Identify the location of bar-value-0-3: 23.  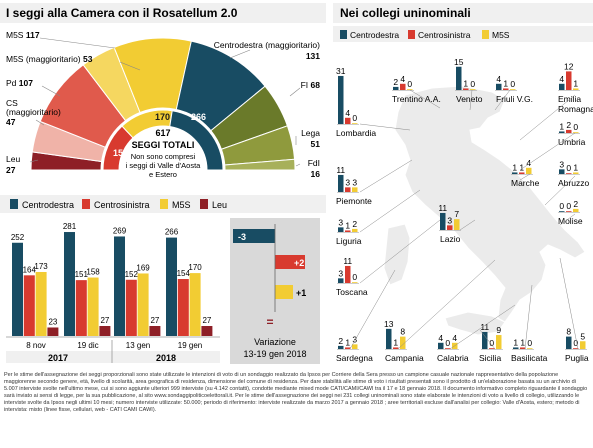
(52, 321).